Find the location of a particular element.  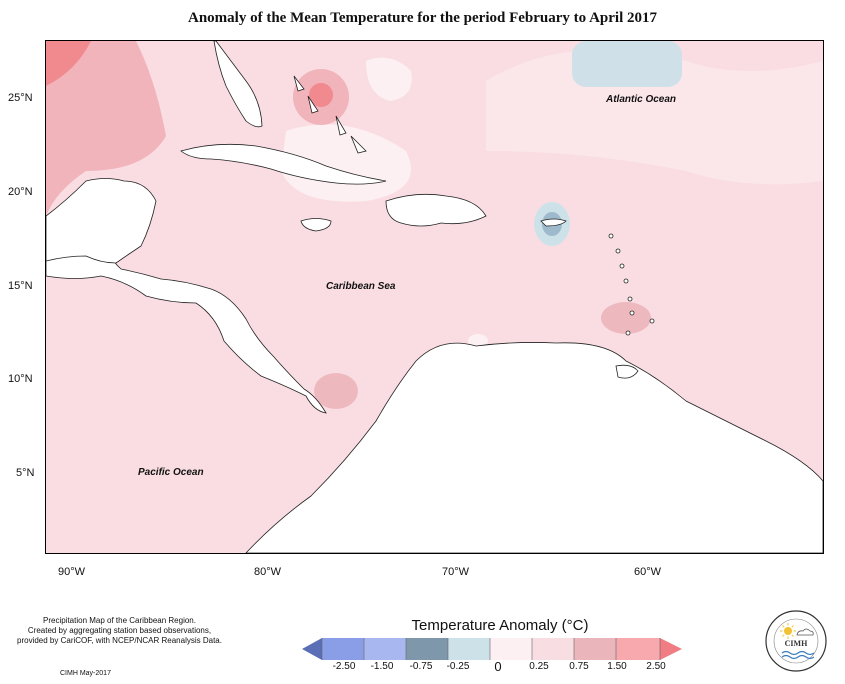

lat-tick-15n: 15°N is located at coordinates (20, 286).